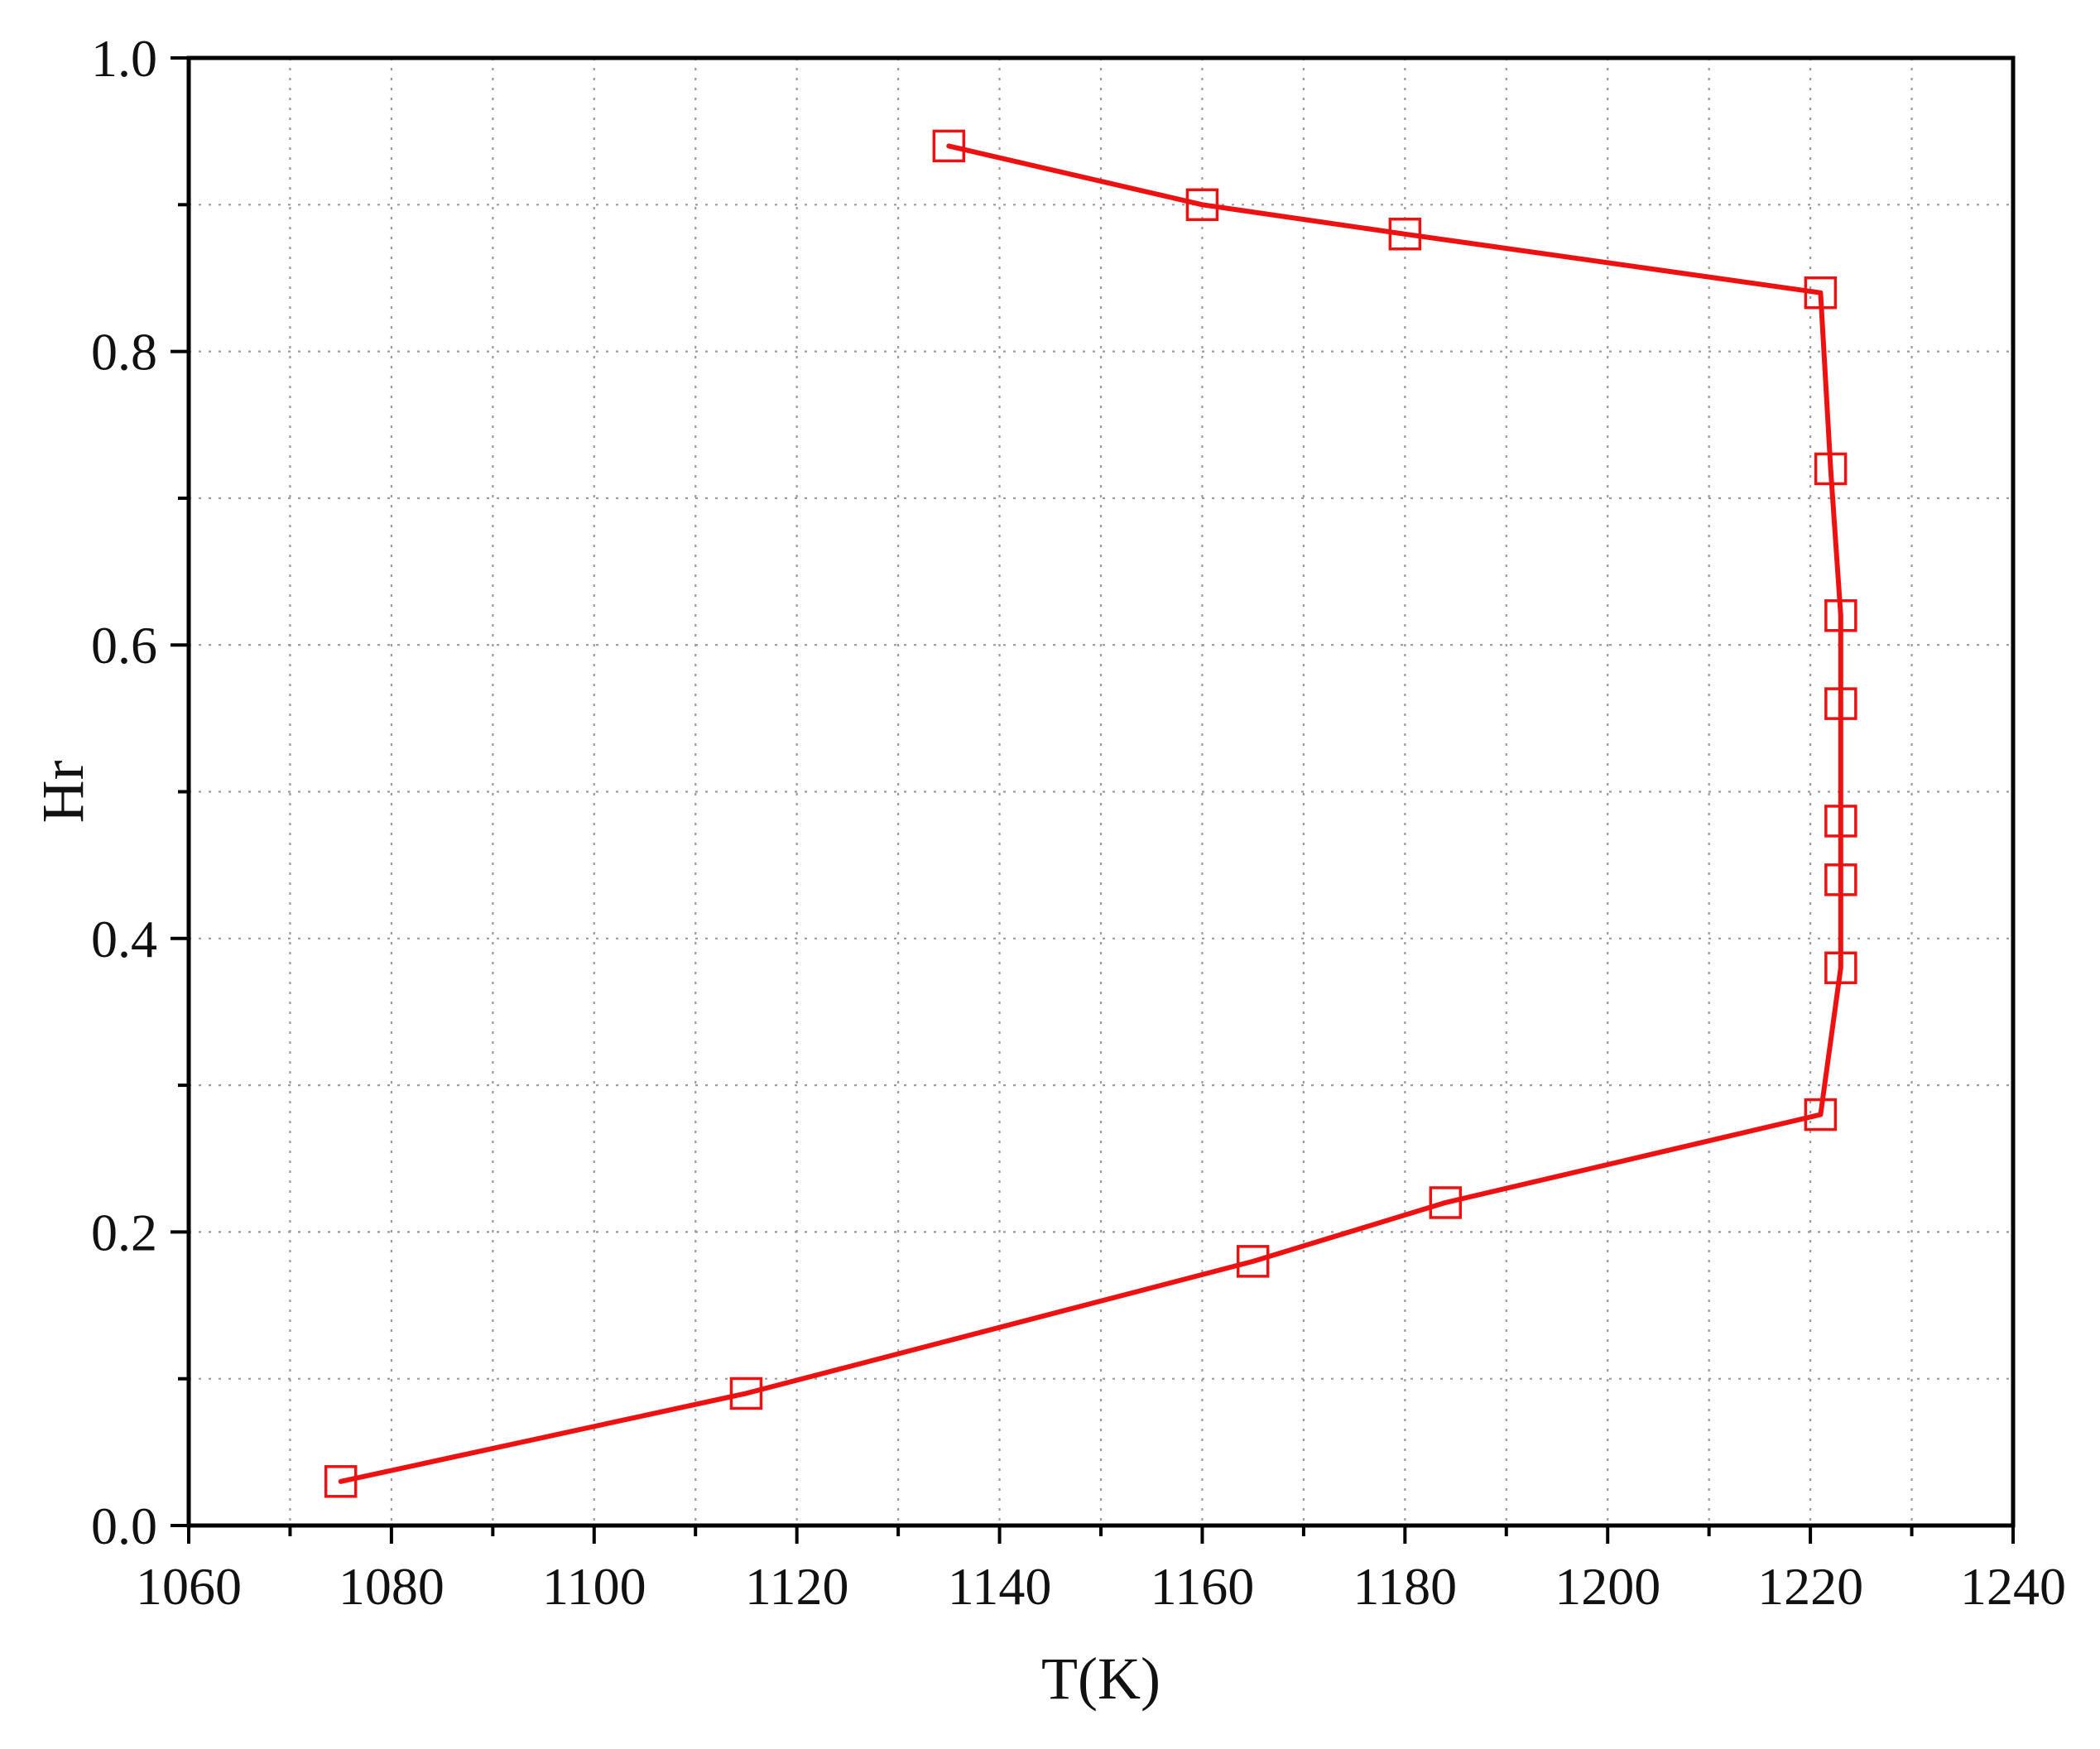 The height and width of the screenshot is (1749, 2100). Describe the element at coordinates (124, 1526) in the screenshot. I see `y-tick-label: 0.0` at that location.